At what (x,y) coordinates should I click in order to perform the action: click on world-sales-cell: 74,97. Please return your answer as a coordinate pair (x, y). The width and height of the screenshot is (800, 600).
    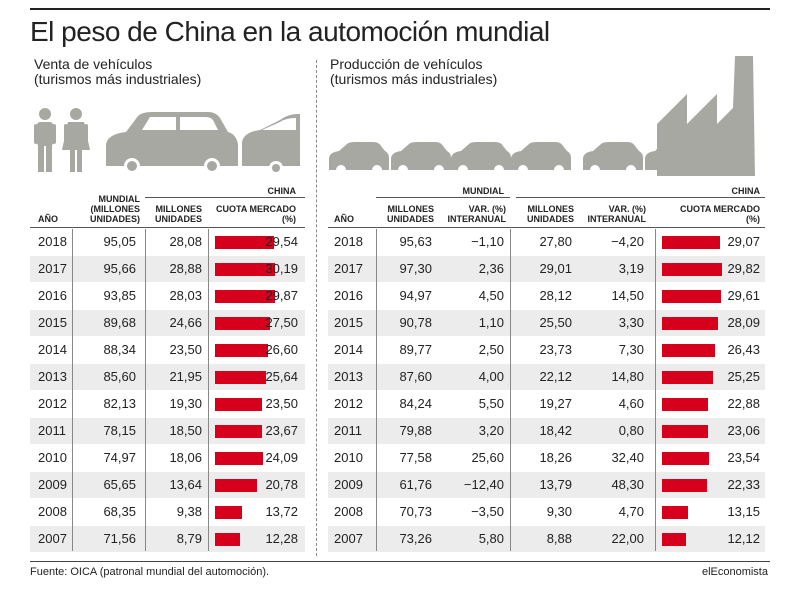
    Looking at the image, I should click on (119, 457).